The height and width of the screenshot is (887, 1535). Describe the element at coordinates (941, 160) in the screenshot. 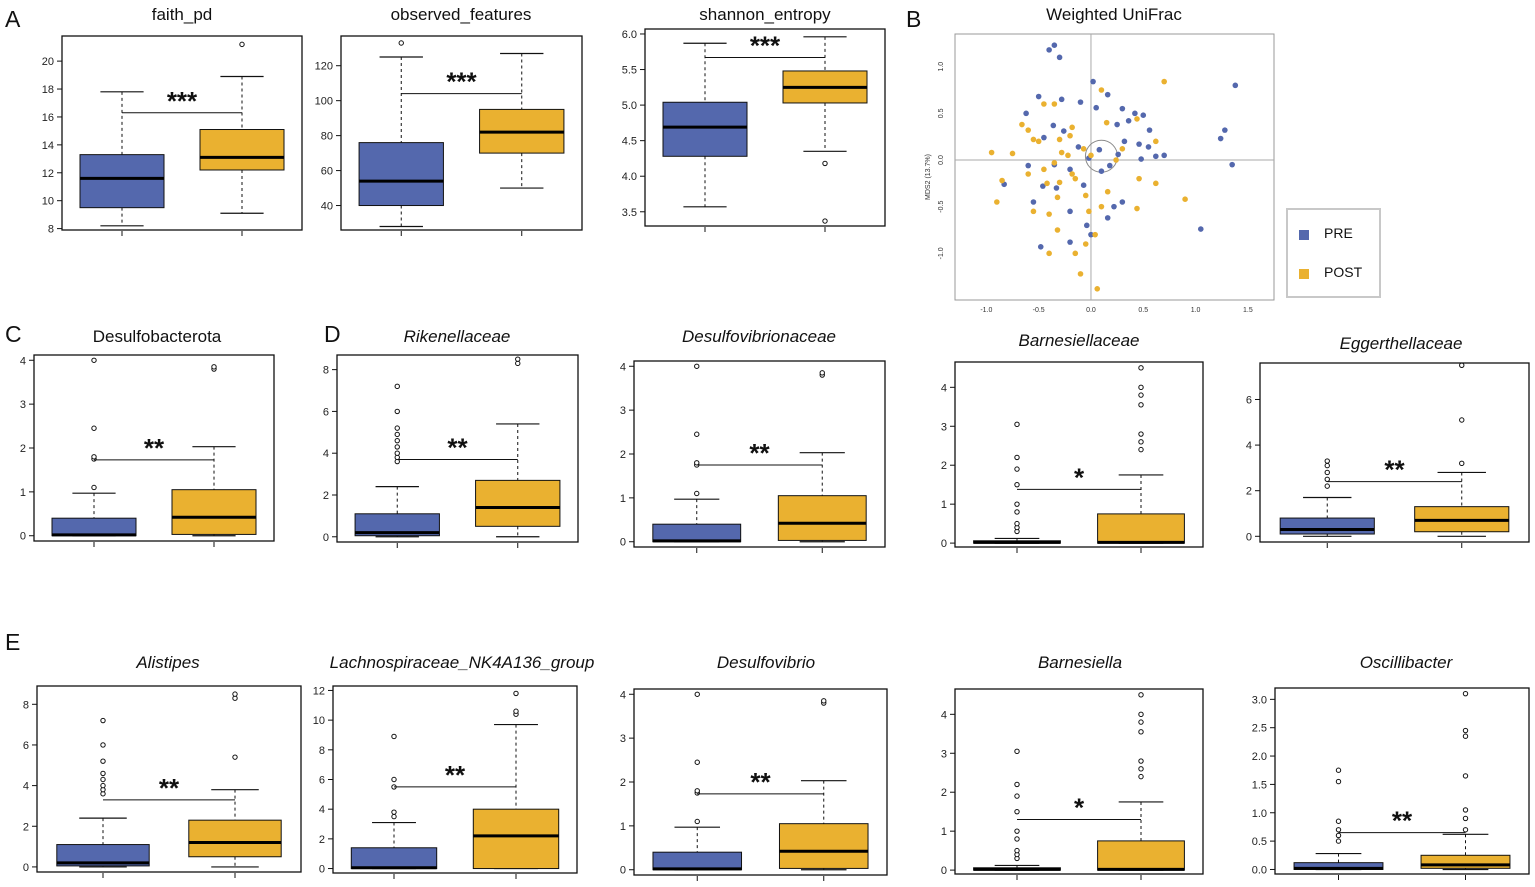

I see `y-tick-label: 0.0` at that location.